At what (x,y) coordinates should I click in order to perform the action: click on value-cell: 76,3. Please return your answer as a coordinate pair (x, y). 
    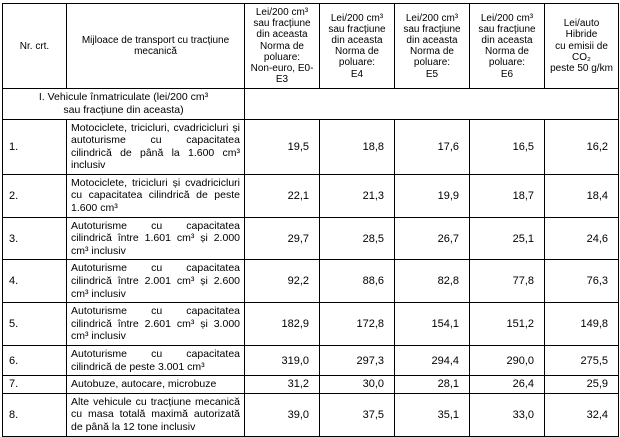
    Looking at the image, I should click on (581, 281).